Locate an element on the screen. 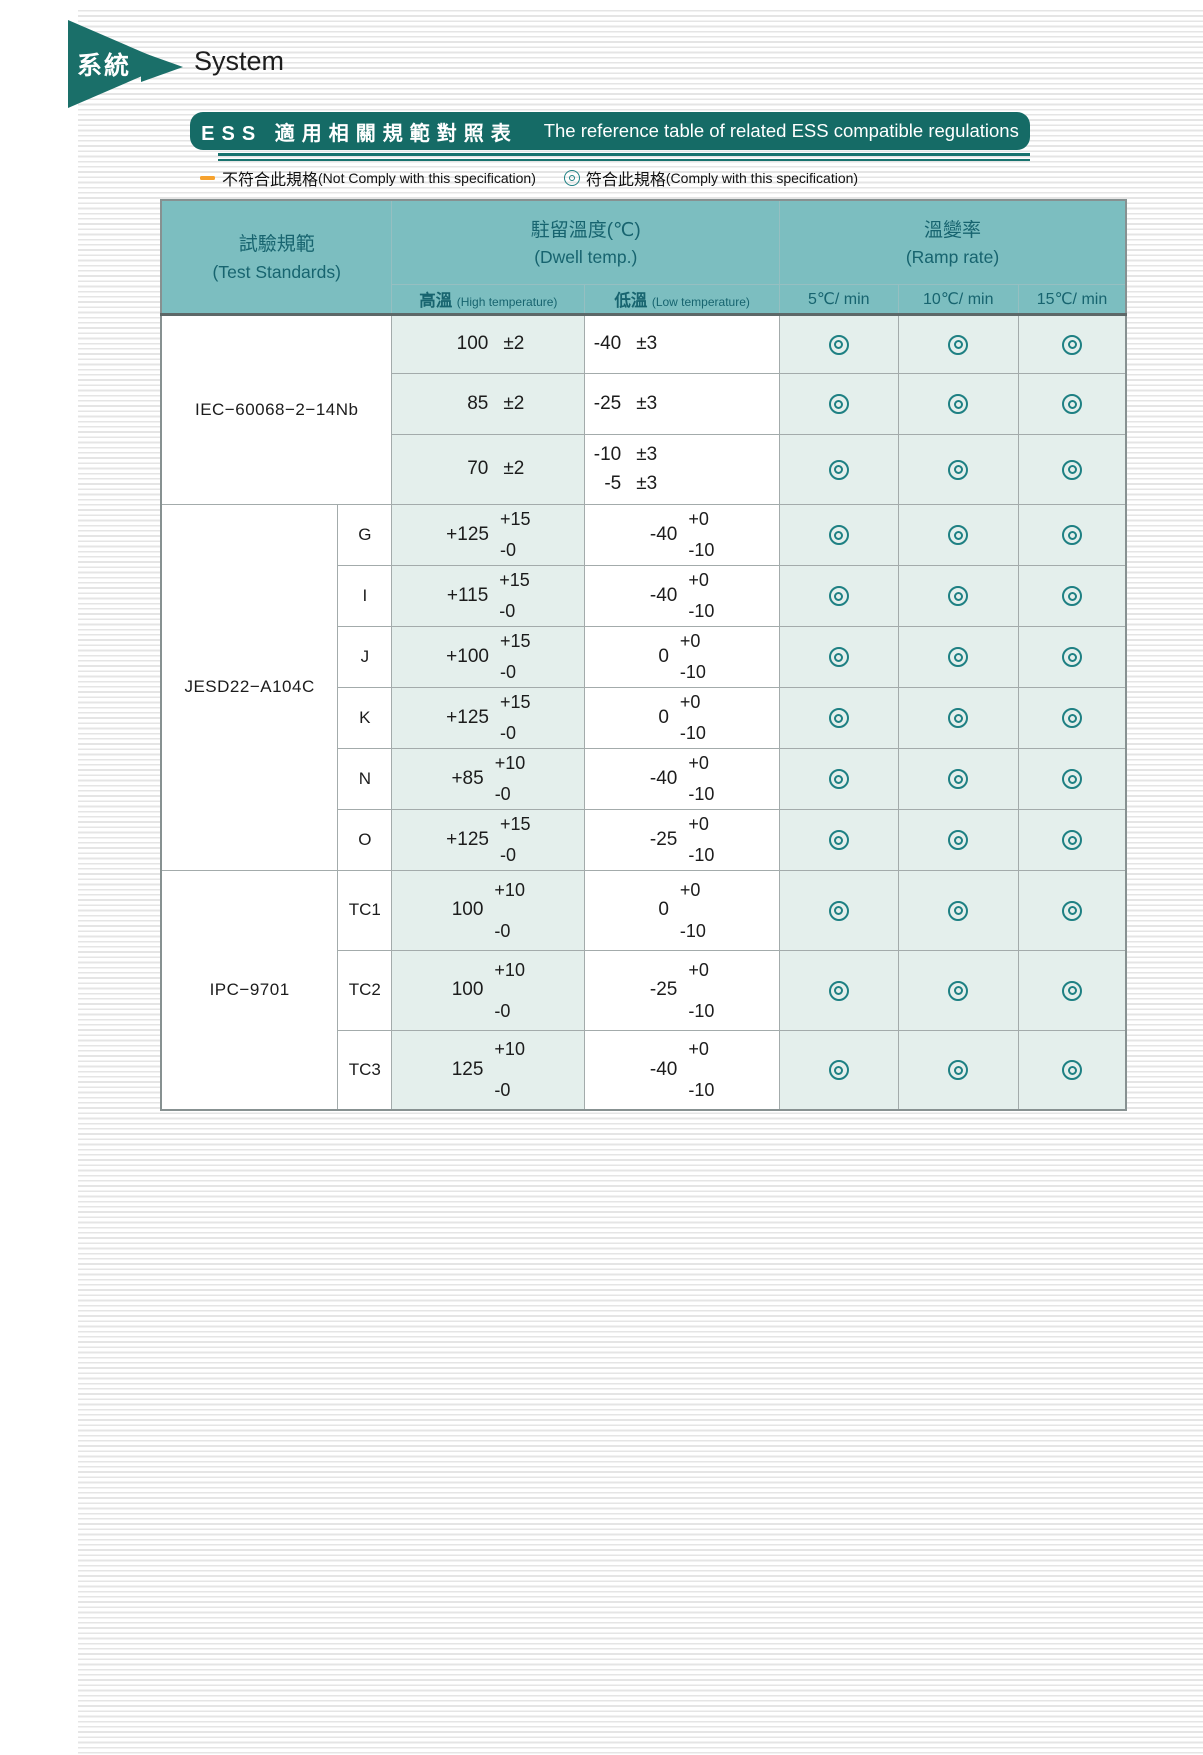 This screenshot has height=1755, width=1203. header-dwell-temp: 駐留溫度(℃) (Dwell temp.) is located at coordinates (586, 242).